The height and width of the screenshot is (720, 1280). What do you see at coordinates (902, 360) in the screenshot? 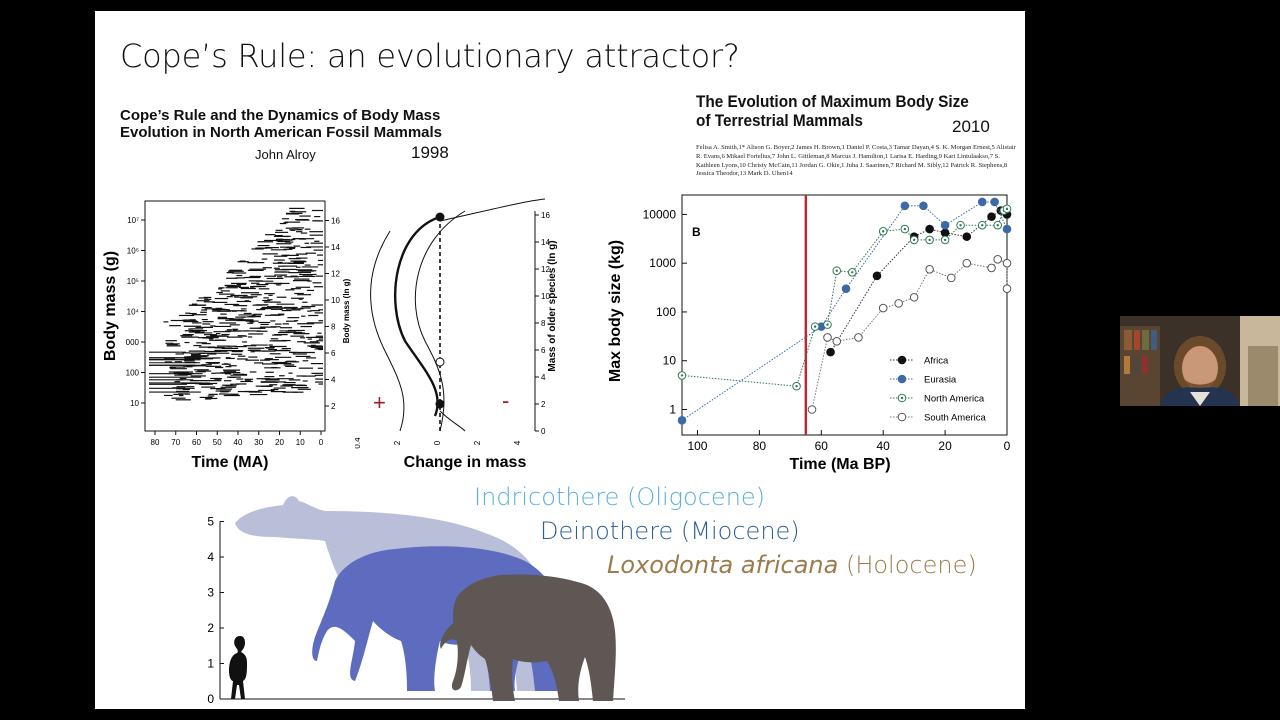
I see `legend-marker` at bounding box center [902, 360].